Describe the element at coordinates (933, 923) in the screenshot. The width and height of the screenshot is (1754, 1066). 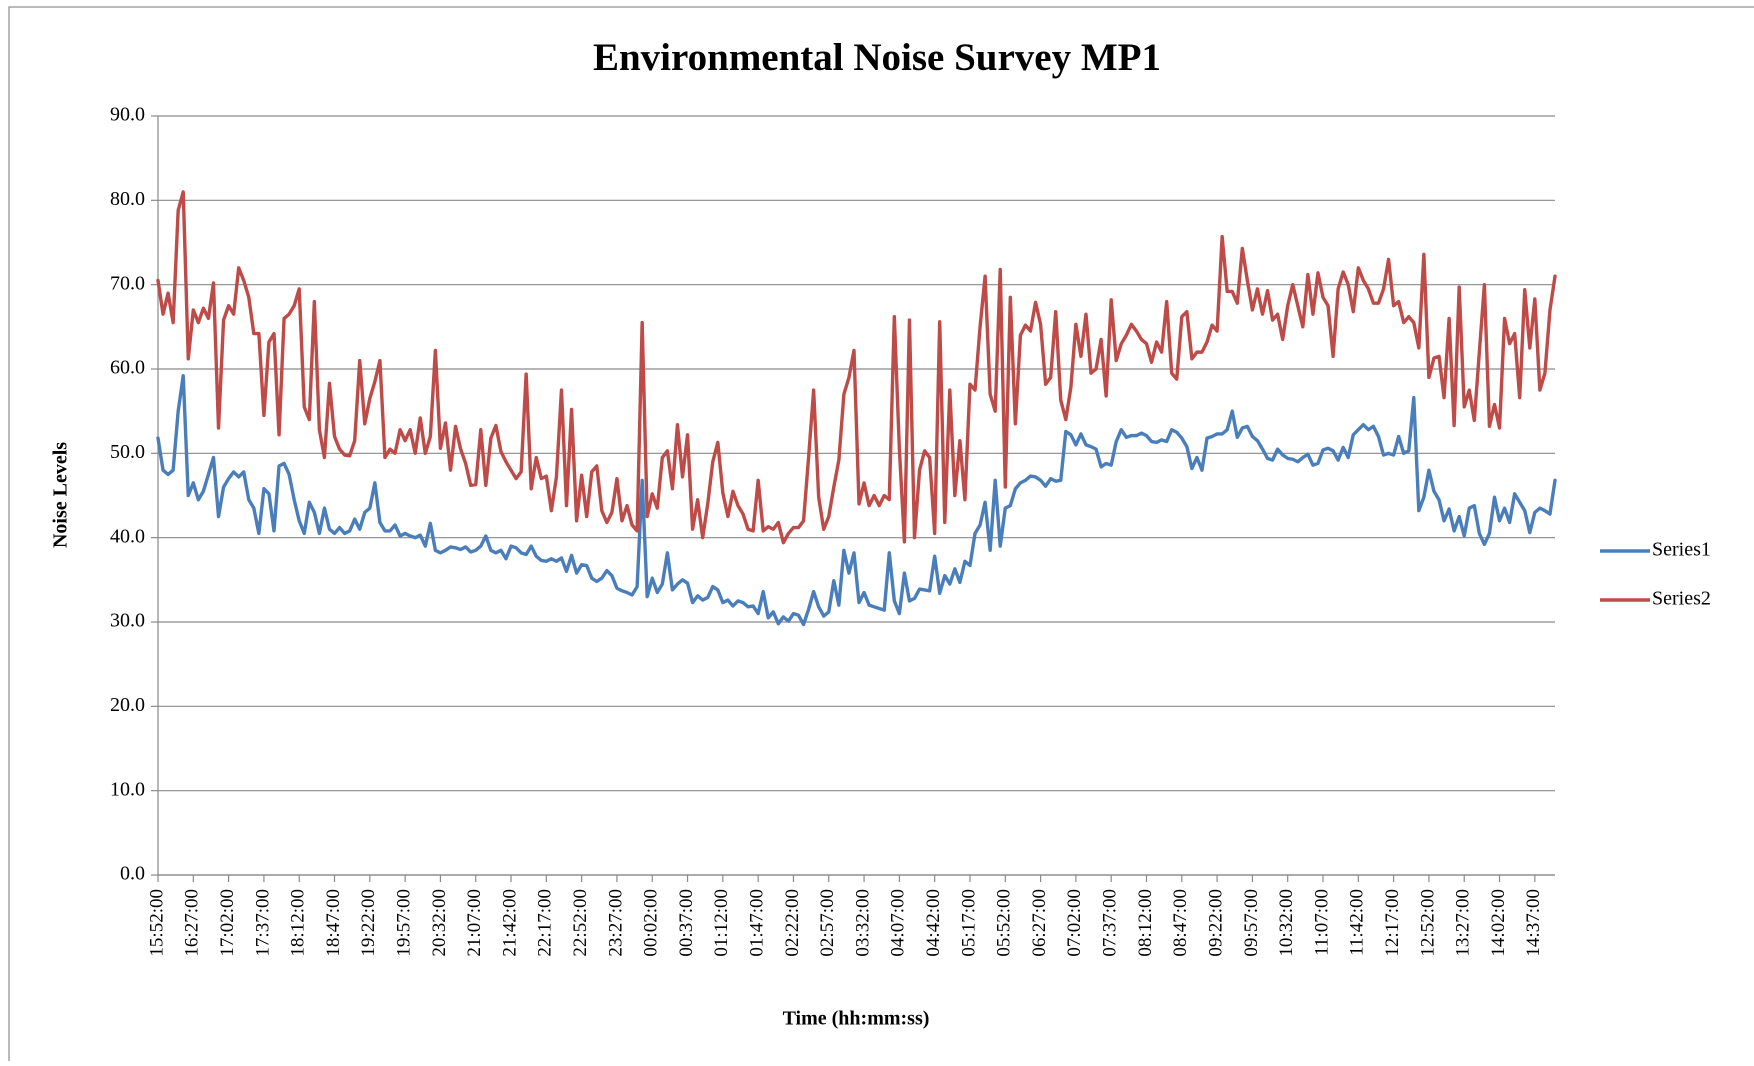
I see `x-tick-label: 04:42:00` at that location.